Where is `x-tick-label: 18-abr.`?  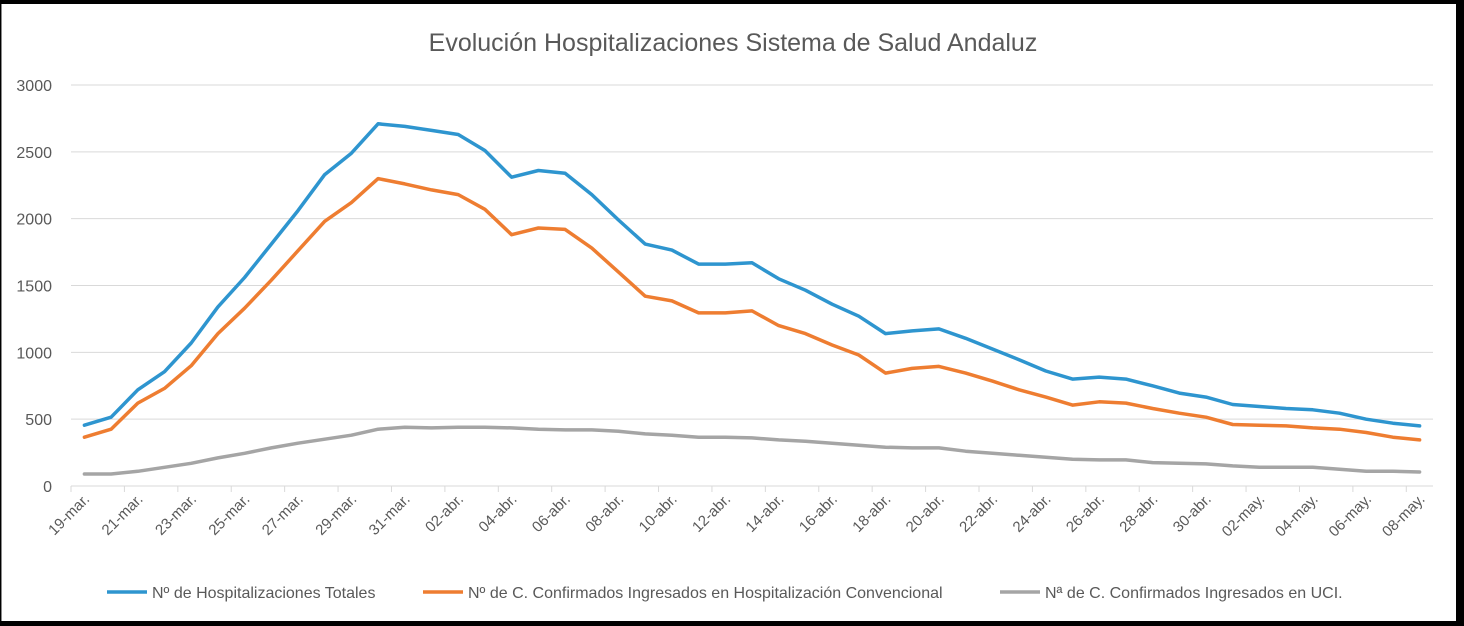
x-tick-label: 18-abr. is located at coordinates (871, 513).